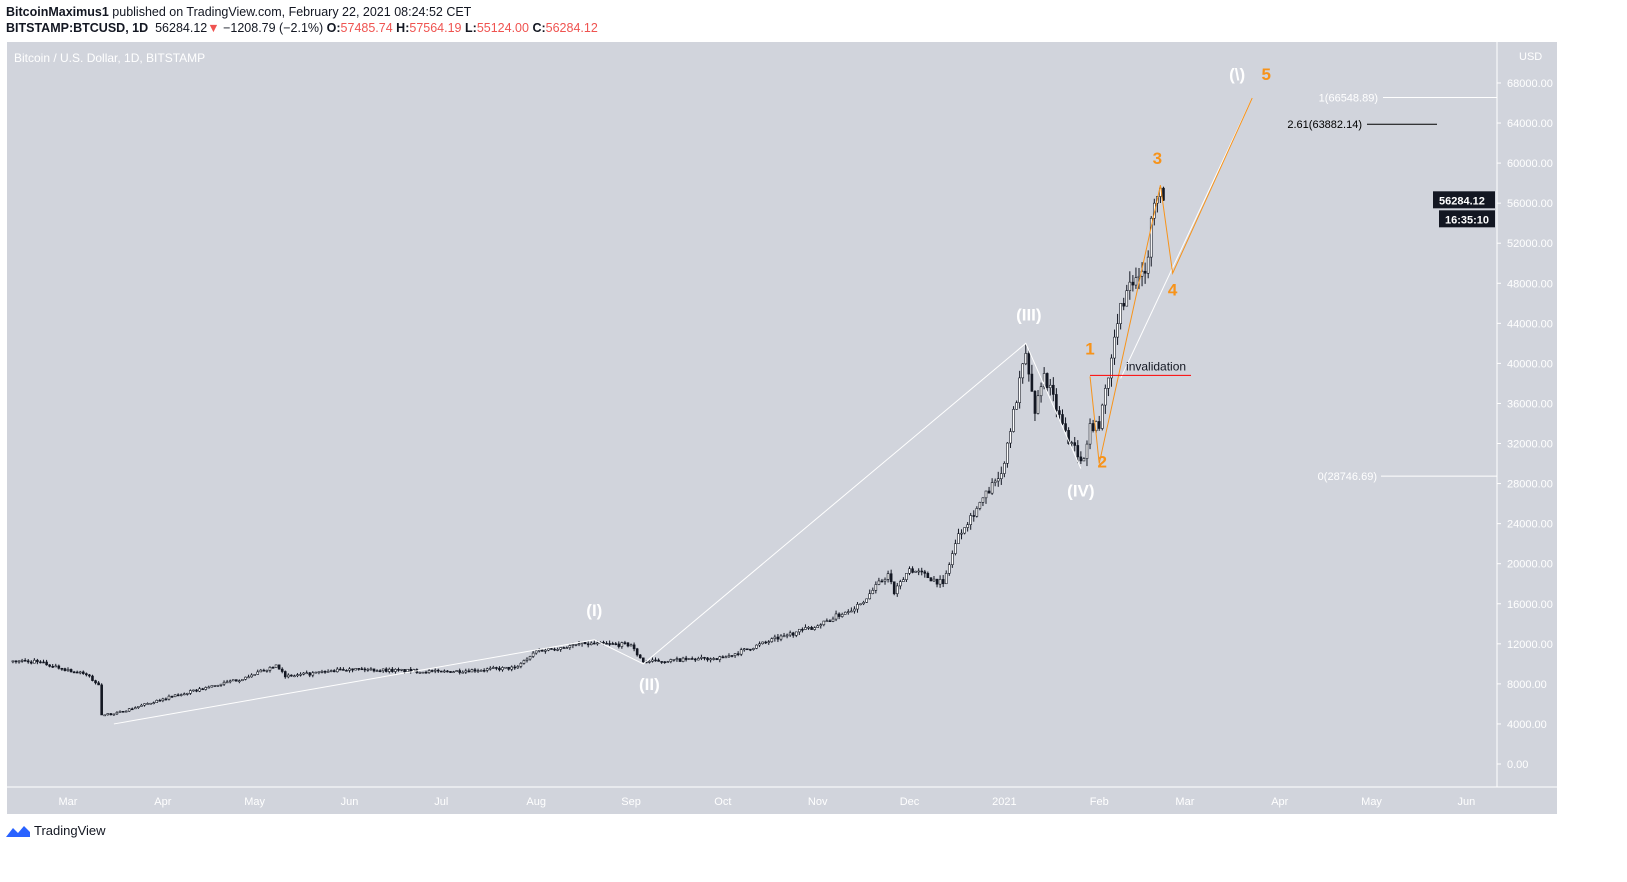 This screenshot has height=882, width=1627. I want to click on x-tick-label: Jun, so click(1467, 802).